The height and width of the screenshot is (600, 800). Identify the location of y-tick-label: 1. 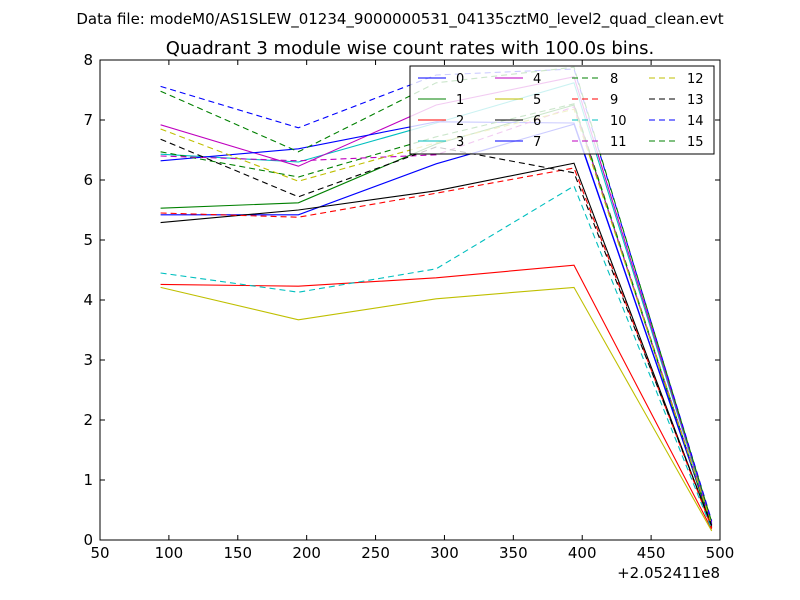
(88, 480).